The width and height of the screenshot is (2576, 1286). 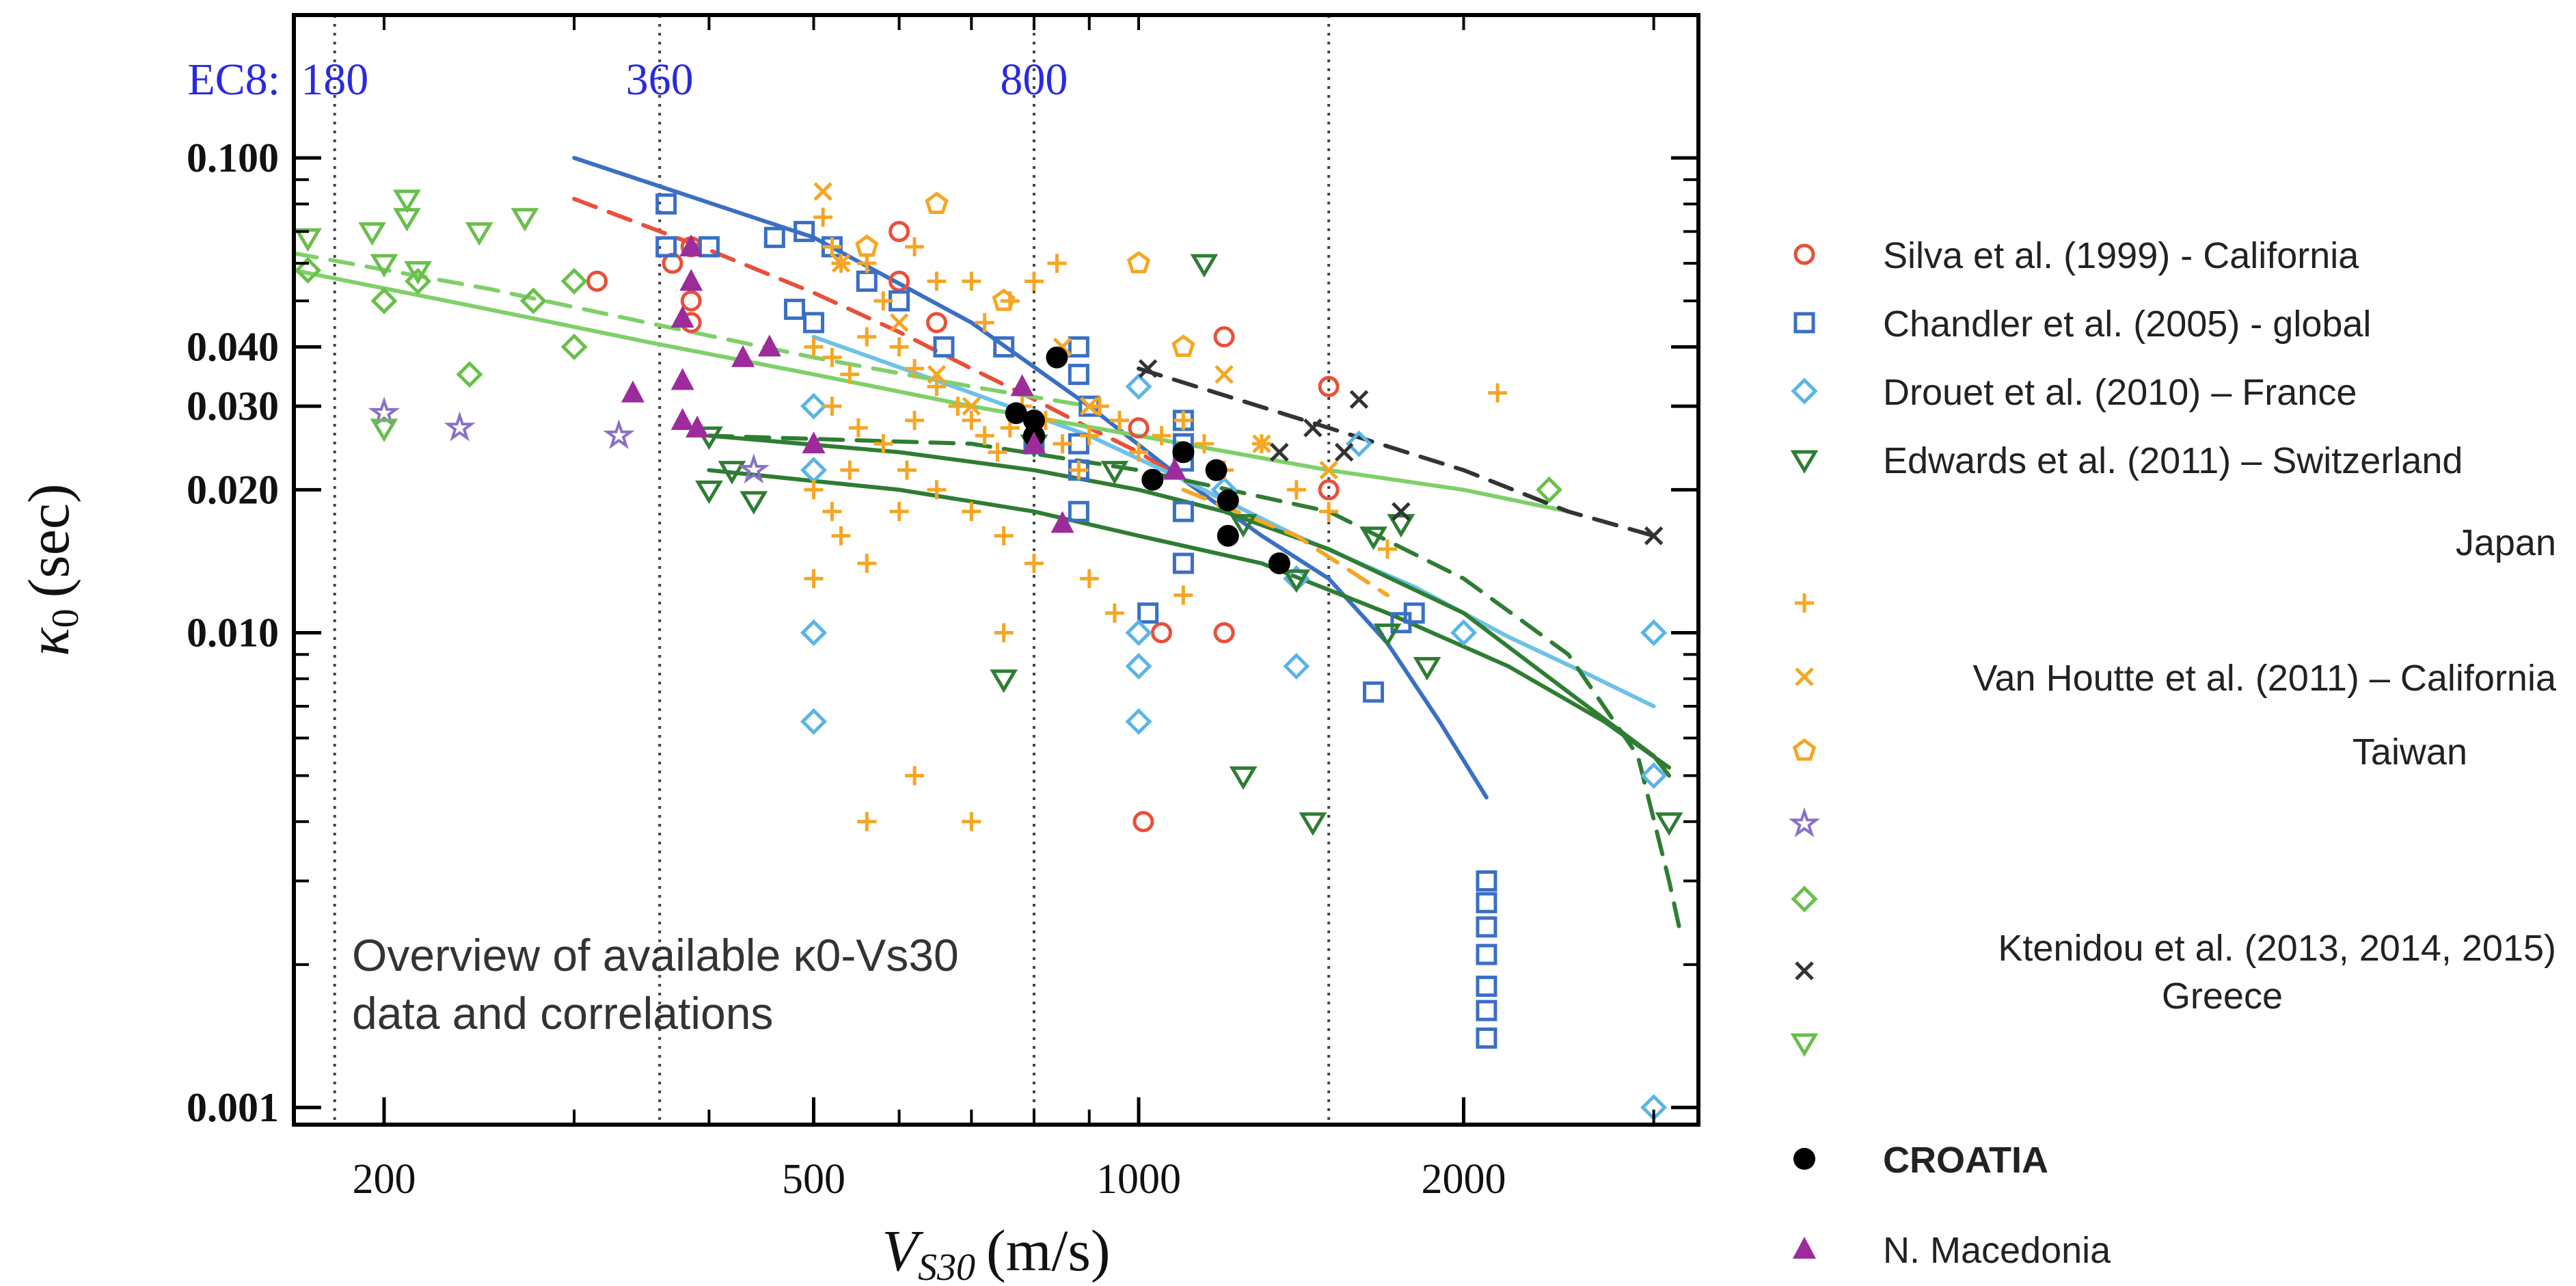 What do you see at coordinates (1804, 1159) in the screenshot?
I see `legend-marker-croatia` at bounding box center [1804, 1159].